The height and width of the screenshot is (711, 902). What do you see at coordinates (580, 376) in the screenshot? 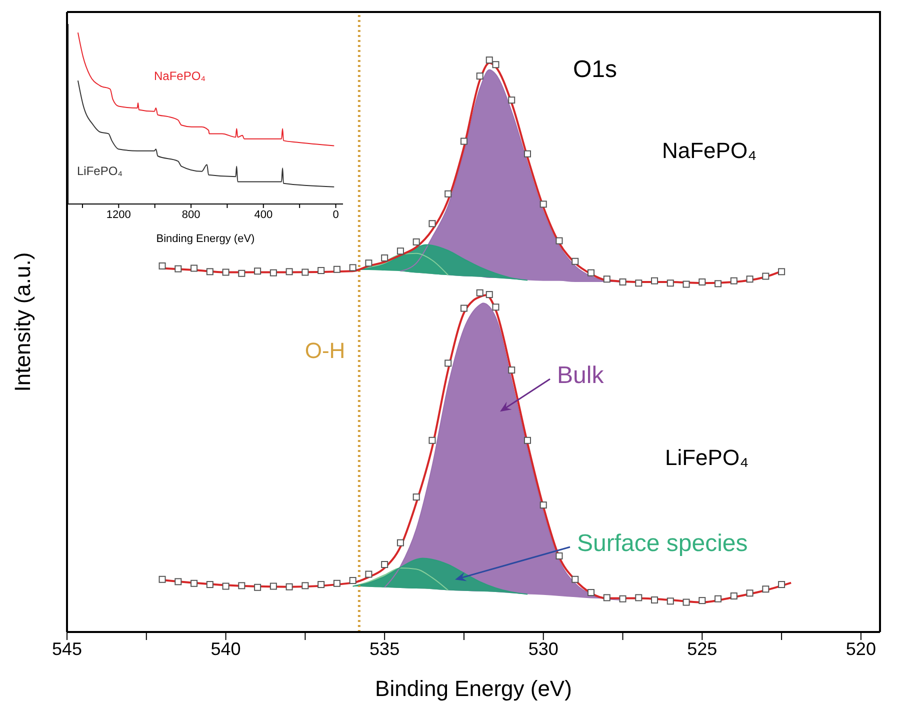
I see `annotation: Bulk` at bounding box center [580, 376].